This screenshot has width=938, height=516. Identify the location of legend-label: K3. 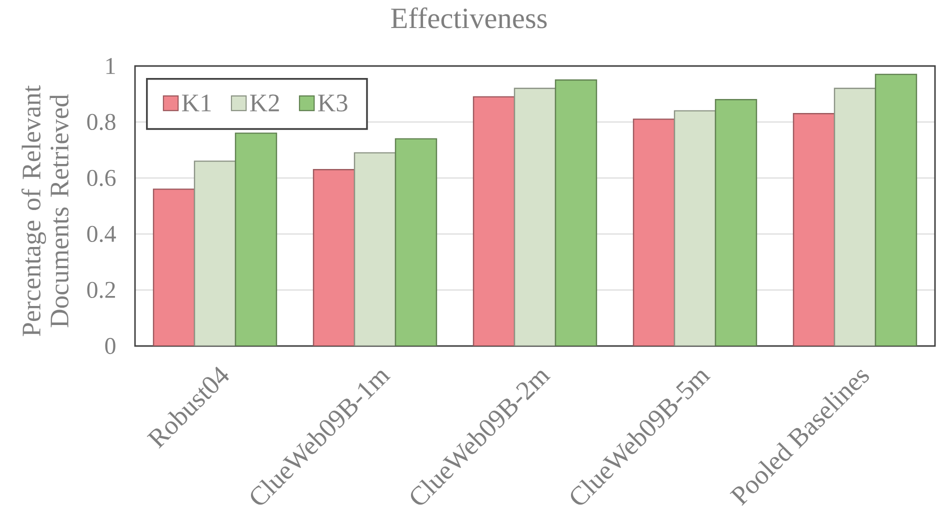
(333, 103).